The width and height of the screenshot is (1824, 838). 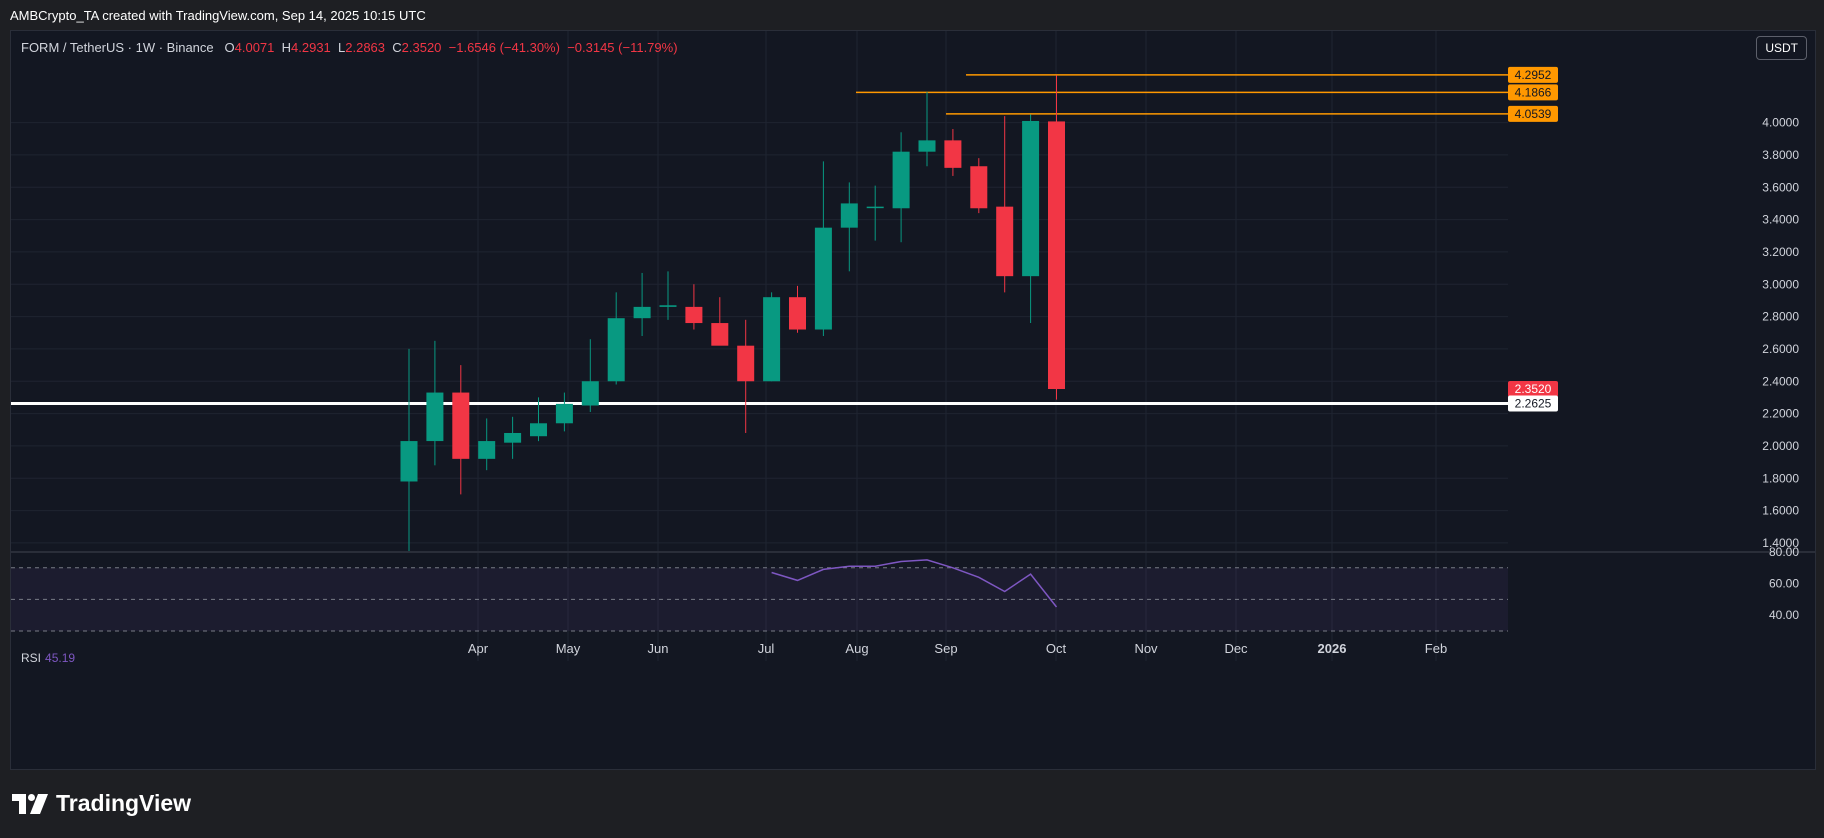 I want to click on close-label: C, so click(x=397, y=47).